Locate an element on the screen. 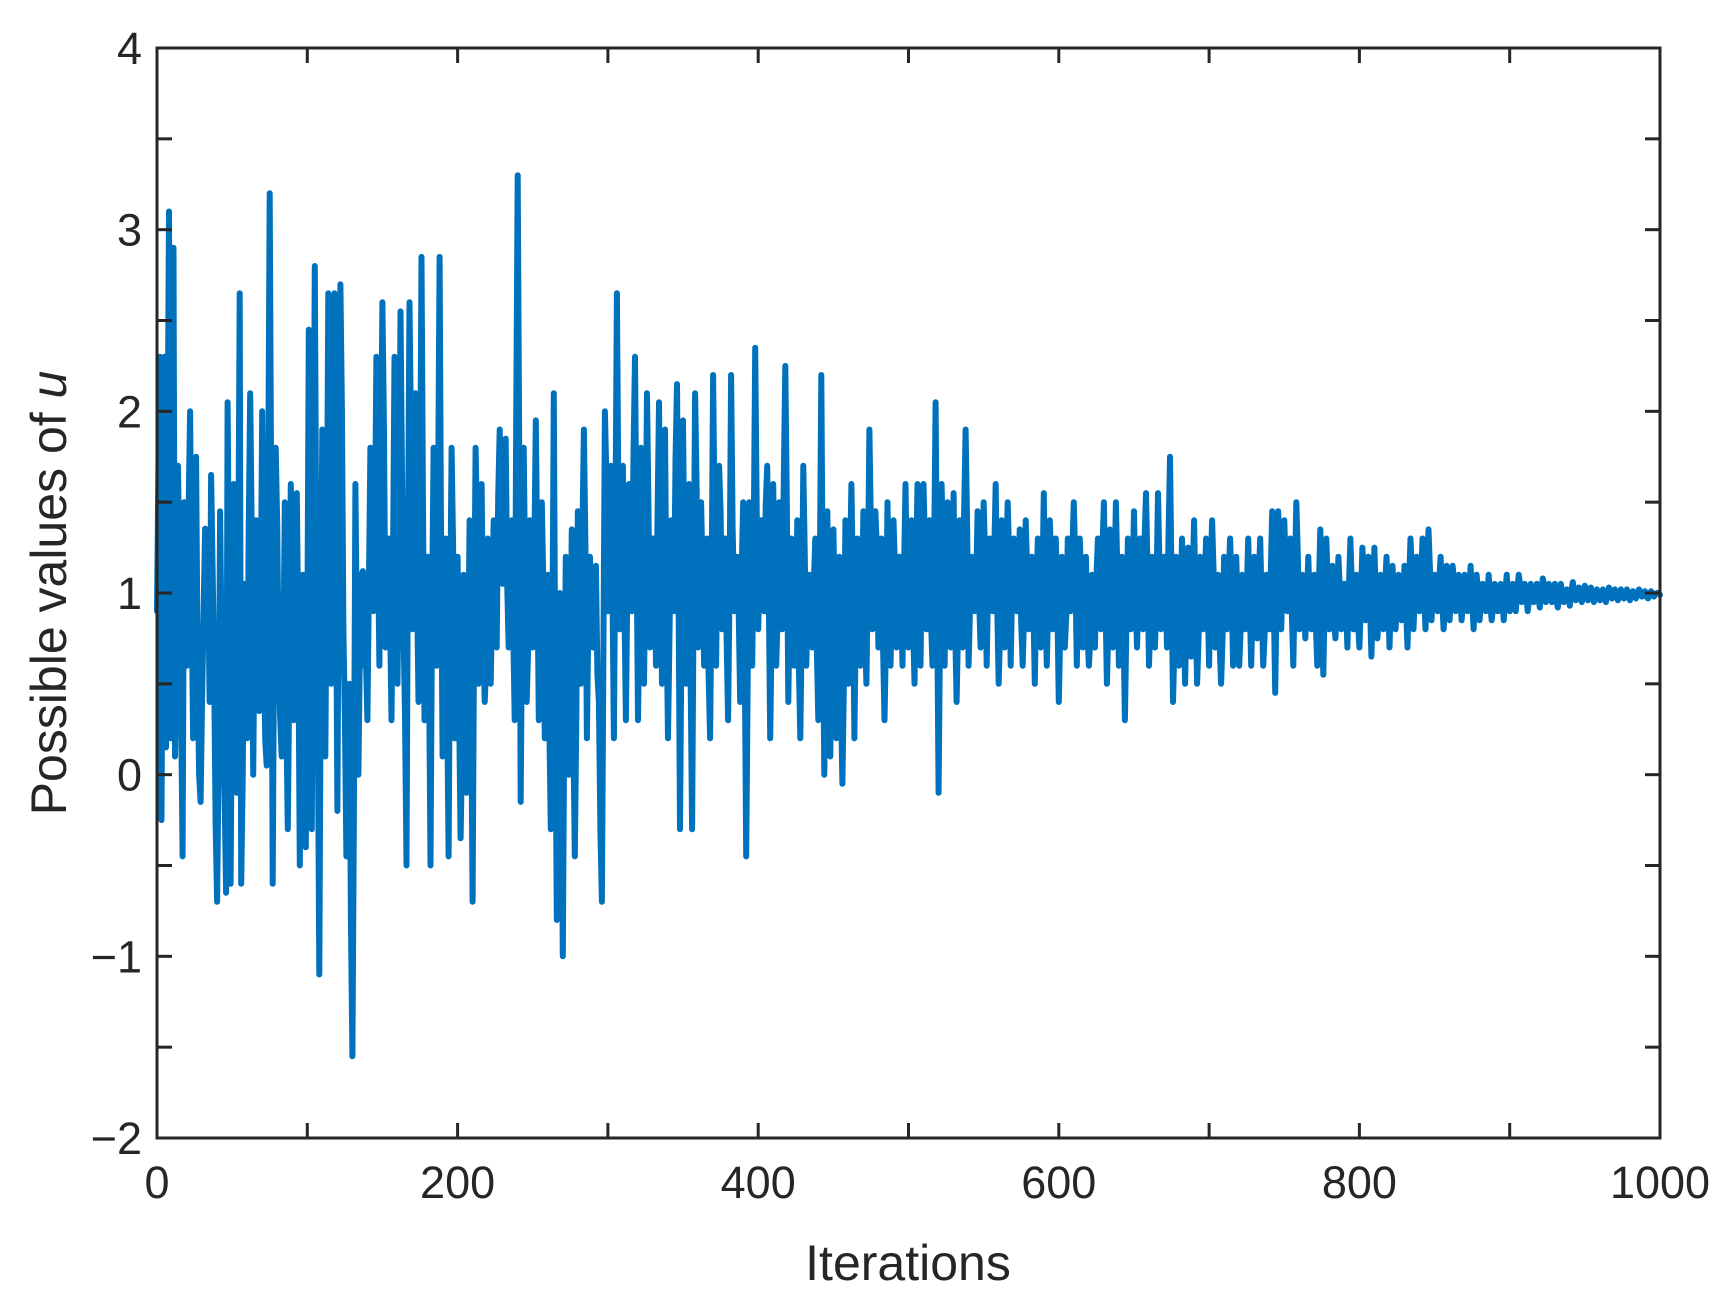 Image resolution: width=1733 pixels, height=1308 pixels. x-tick-label: 200 is located at coordinates (457, 1182).